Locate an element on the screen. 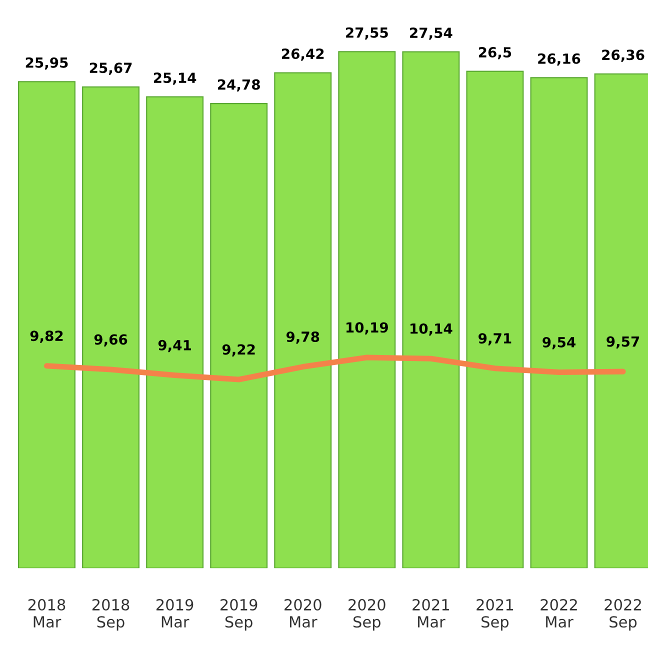 Image resolution: width=648 pixels, height=670 pixels. data-label: 9,66 is located at coordinates (111, 340).